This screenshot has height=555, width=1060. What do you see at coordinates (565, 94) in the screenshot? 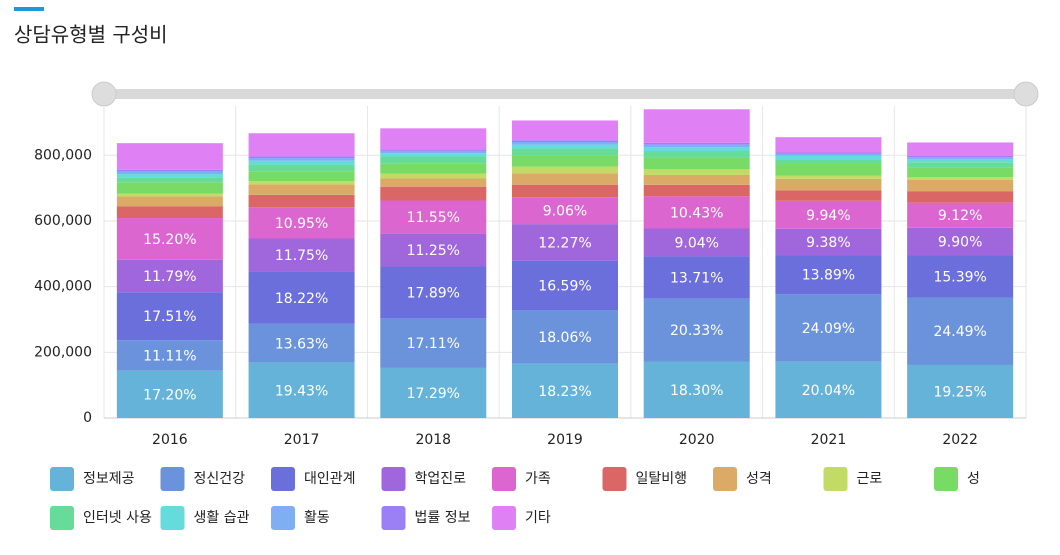
I see `range-slider` at bounding box center [565, 94].